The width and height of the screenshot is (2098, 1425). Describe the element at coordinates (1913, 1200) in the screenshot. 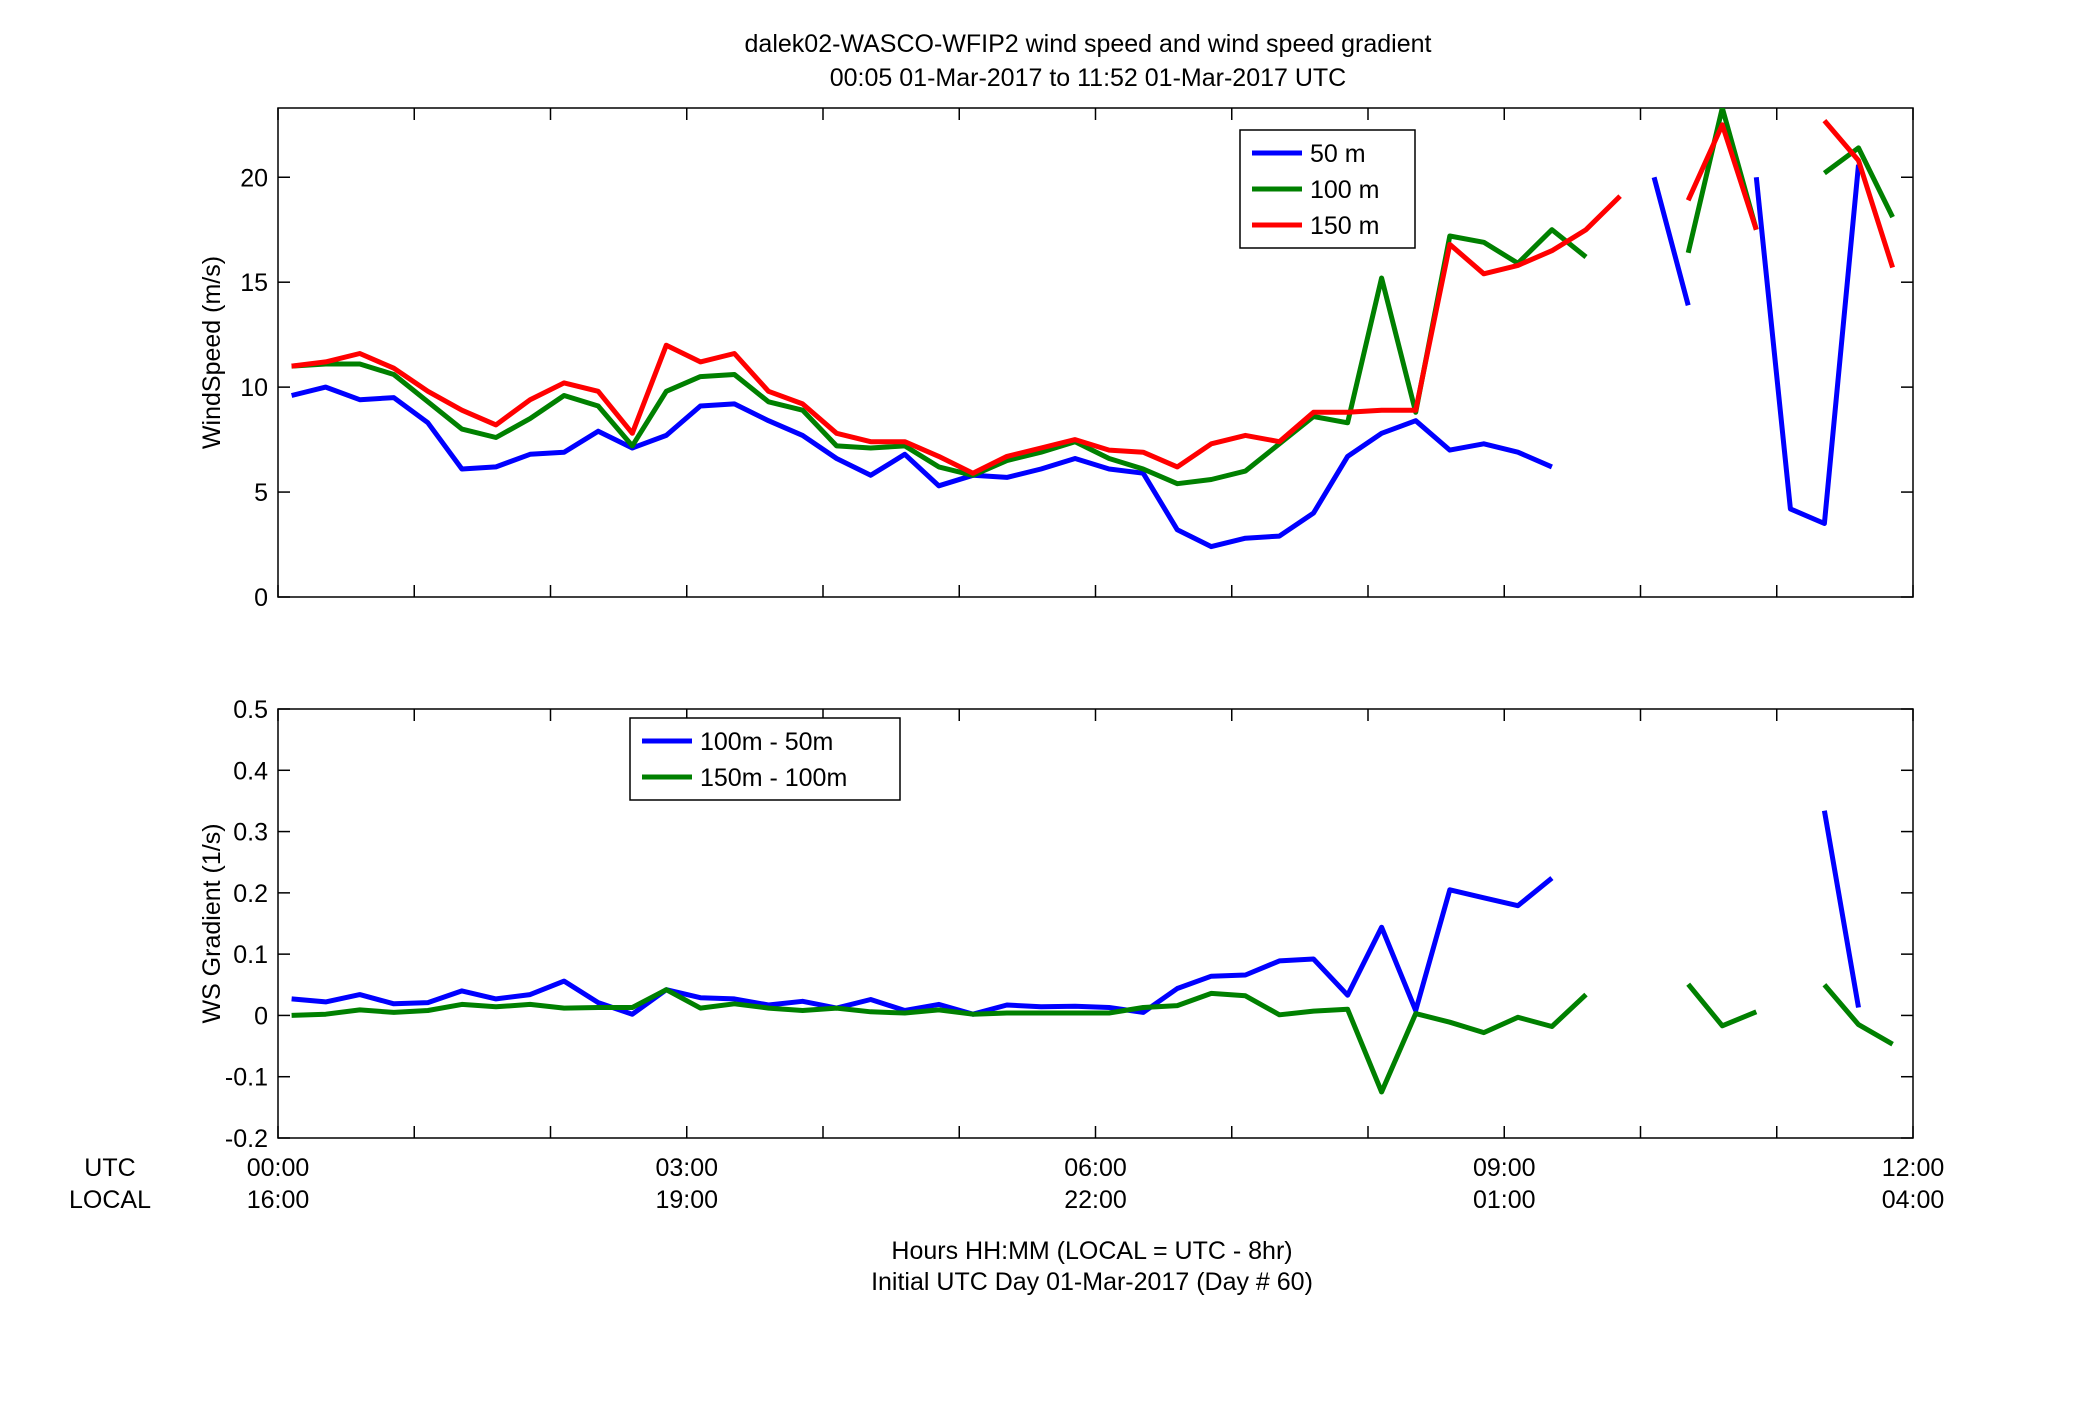

I see `x-tick-label-local: 04:00` at that location.